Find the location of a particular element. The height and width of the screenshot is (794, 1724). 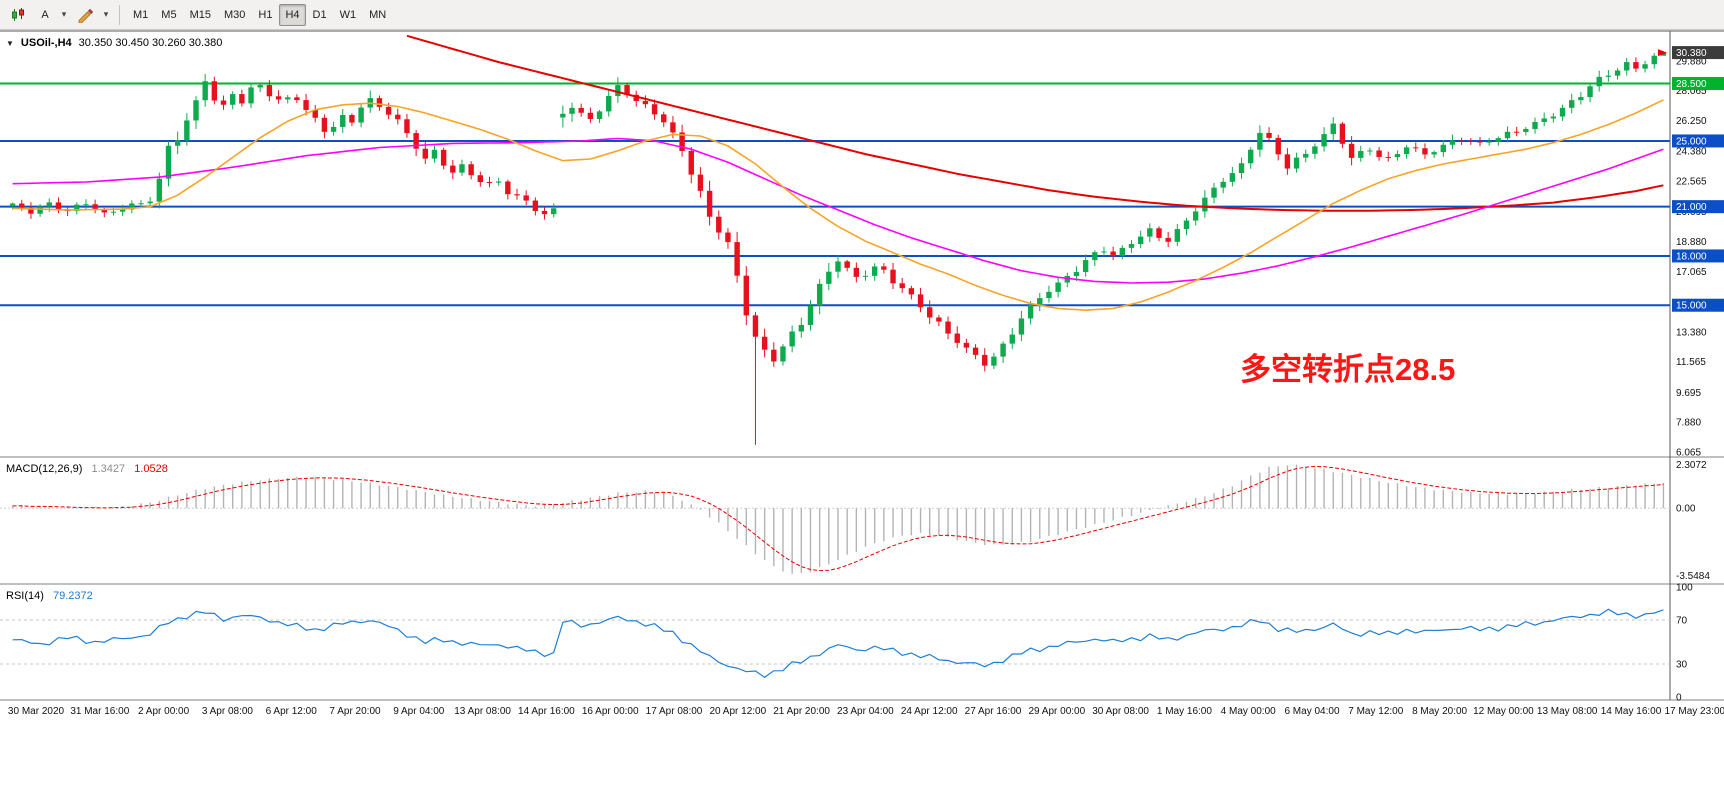

timeframe-button-h1: H1 is located at coordinates (265, 15).